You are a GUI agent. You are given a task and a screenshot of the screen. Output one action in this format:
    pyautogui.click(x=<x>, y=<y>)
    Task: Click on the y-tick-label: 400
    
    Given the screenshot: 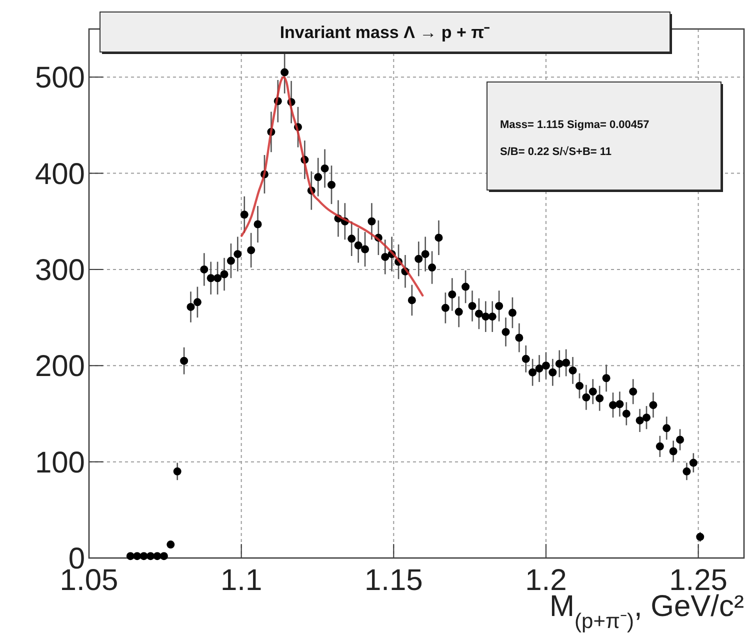 What is the action you would take?
    pyautogui.click(x=59, y=174)
    